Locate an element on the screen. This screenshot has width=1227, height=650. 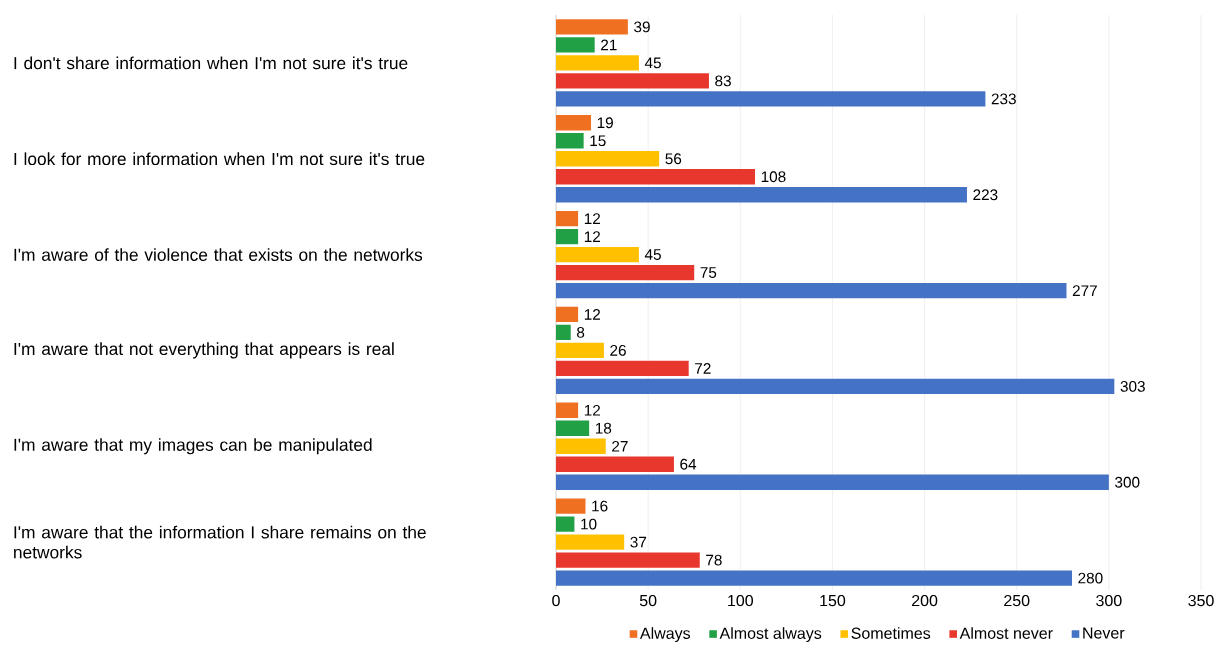
y-tick-label: I look for more information when I'm not sure it's true is located at coordinates (219, 159).